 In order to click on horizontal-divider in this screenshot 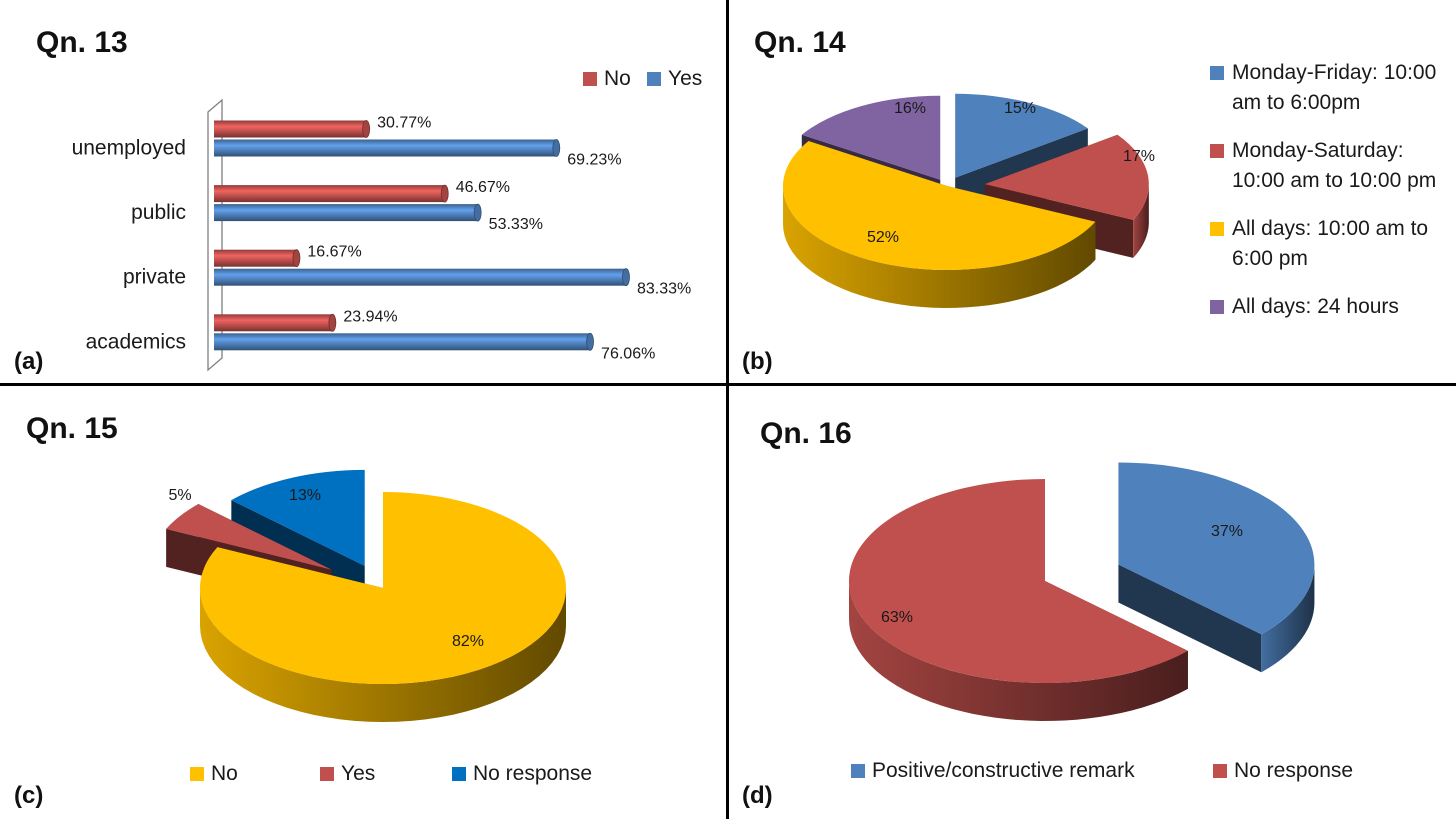, I will do `click(728, 384)`.